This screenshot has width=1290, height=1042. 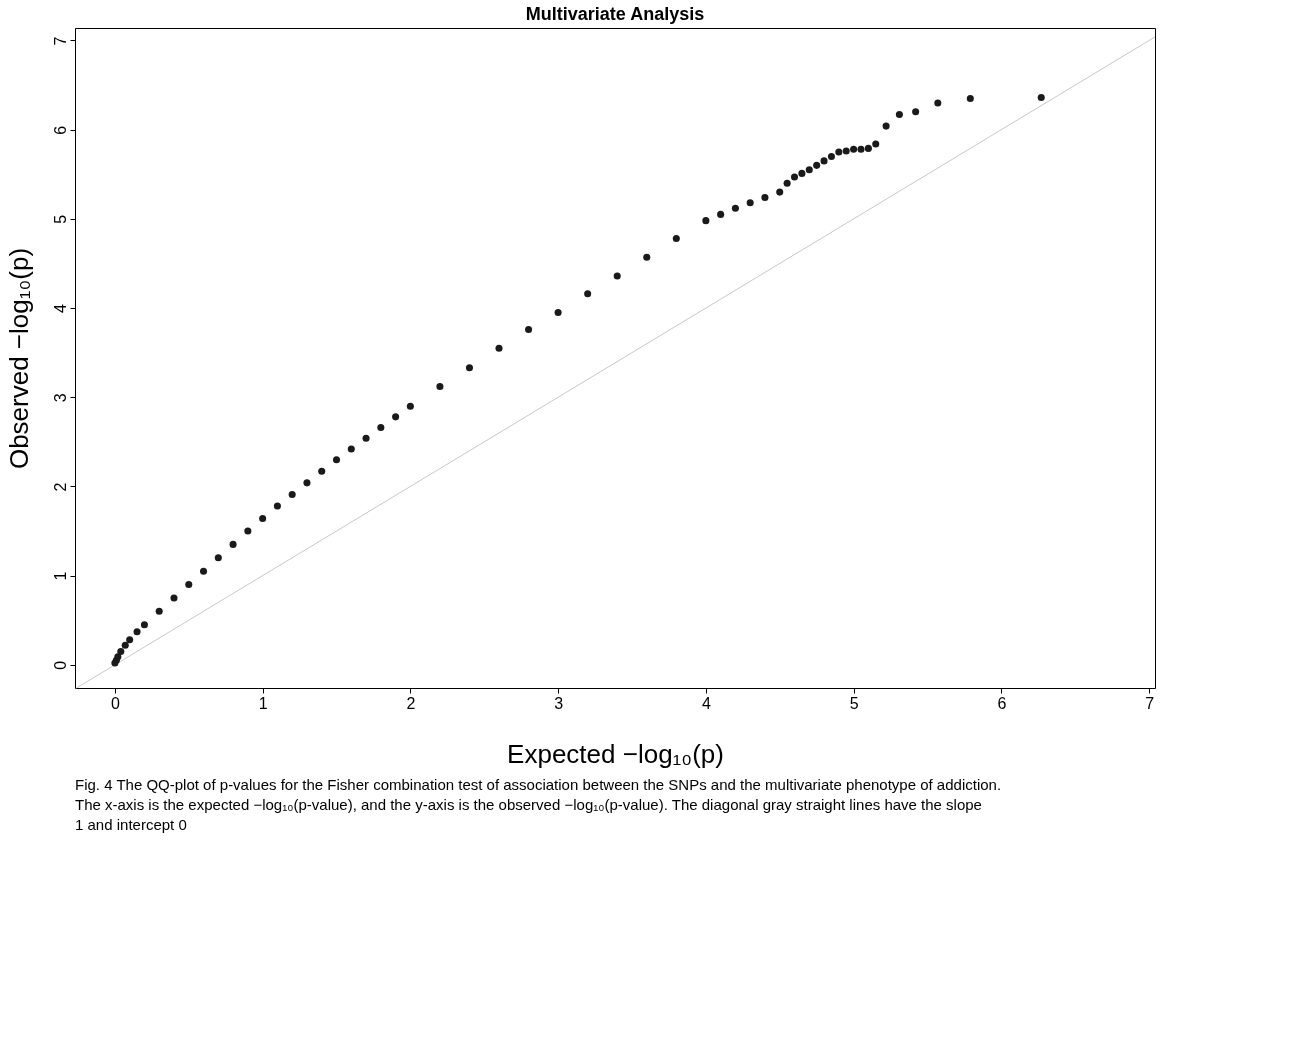 I want to click on x-axis-title: Expected −log₁₀(p), so click(x=615, y=753).